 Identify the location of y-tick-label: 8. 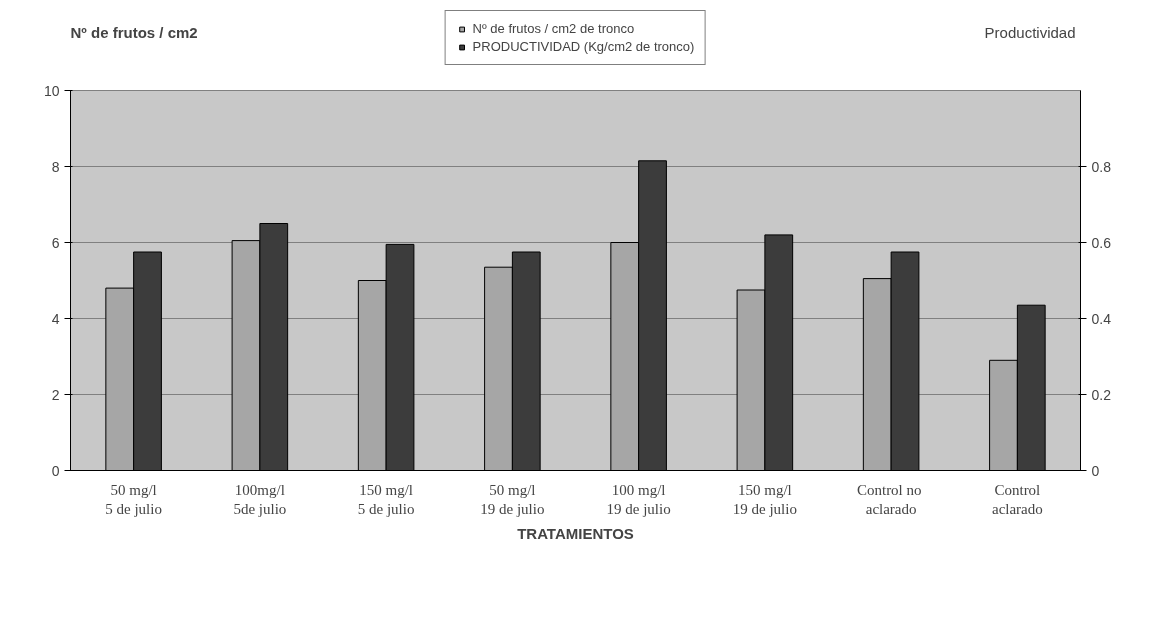
(55, 166).